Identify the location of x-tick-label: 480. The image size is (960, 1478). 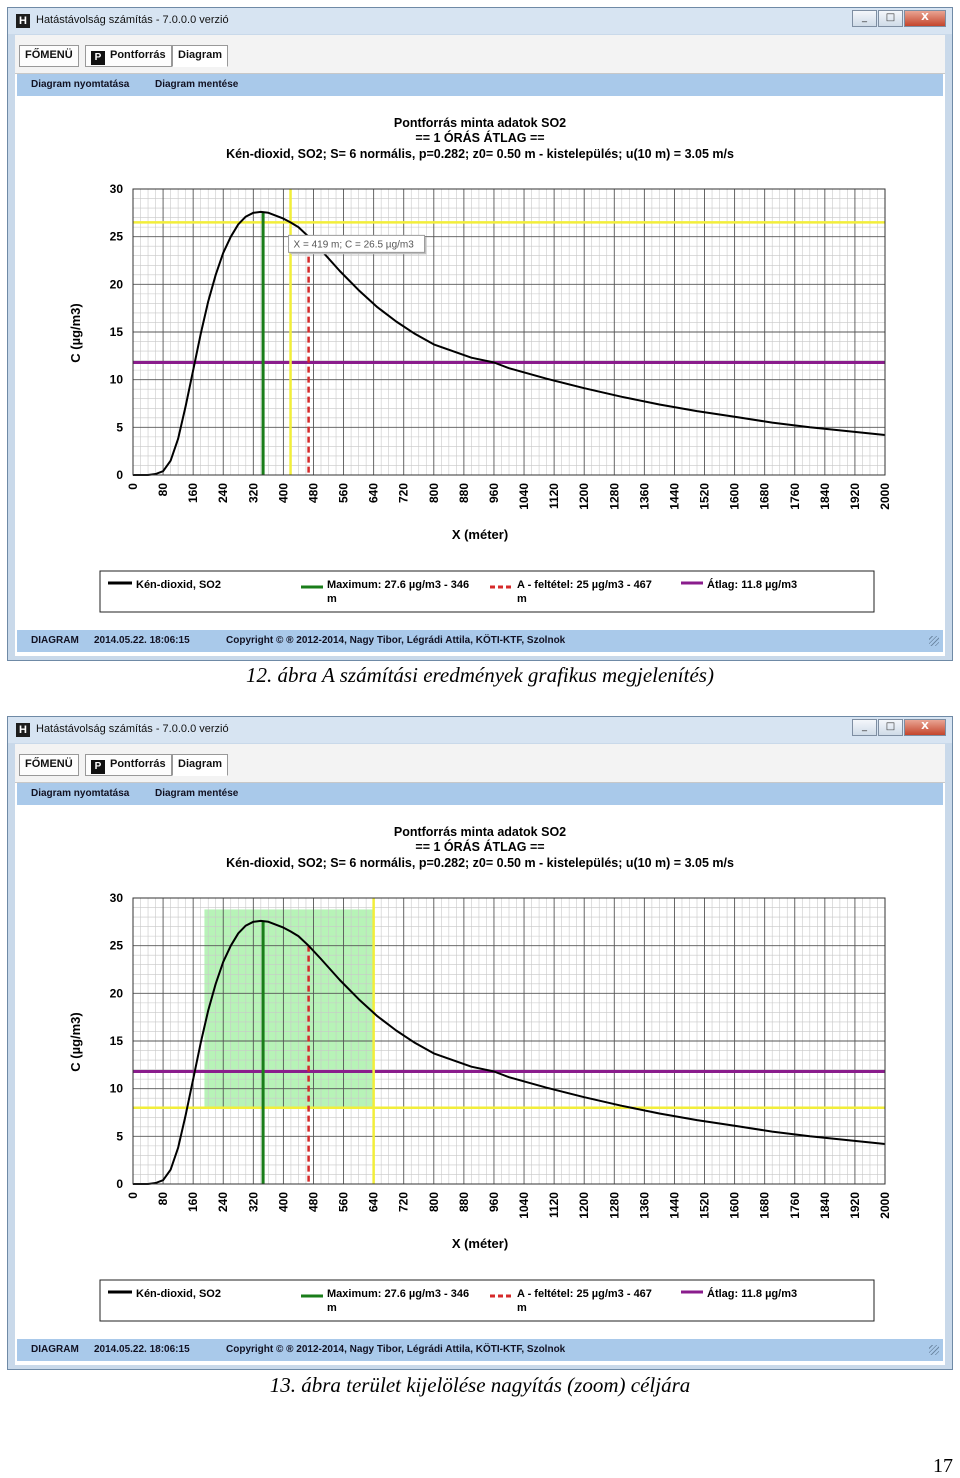
(313, 1202).